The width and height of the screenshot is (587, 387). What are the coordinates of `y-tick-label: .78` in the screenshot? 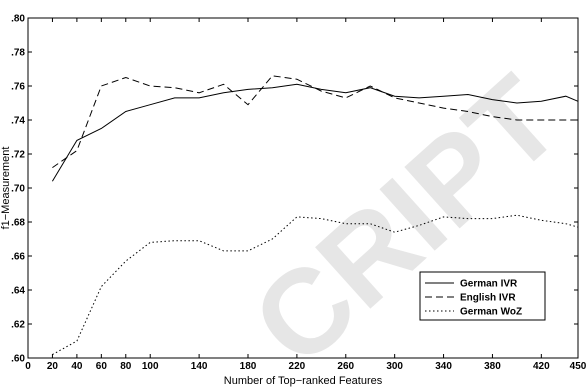 It's located at (18, 53).